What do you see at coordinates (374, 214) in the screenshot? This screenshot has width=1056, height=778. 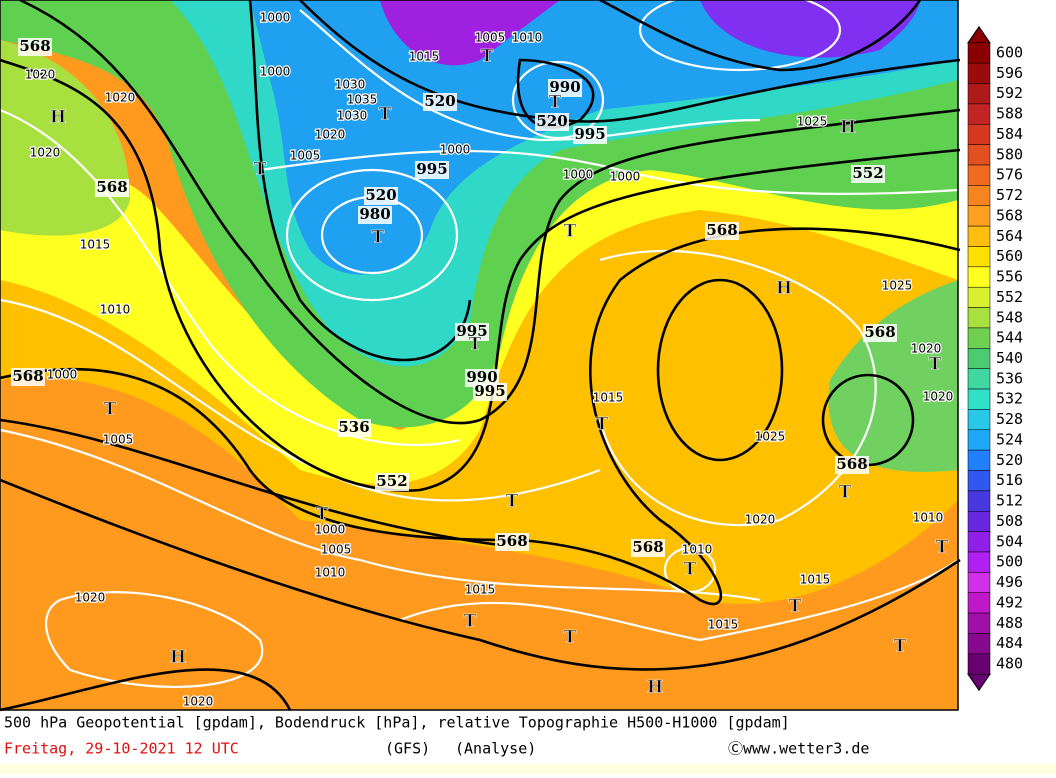 I see `geopotential-label: 980` at bounding box center [374, 214].